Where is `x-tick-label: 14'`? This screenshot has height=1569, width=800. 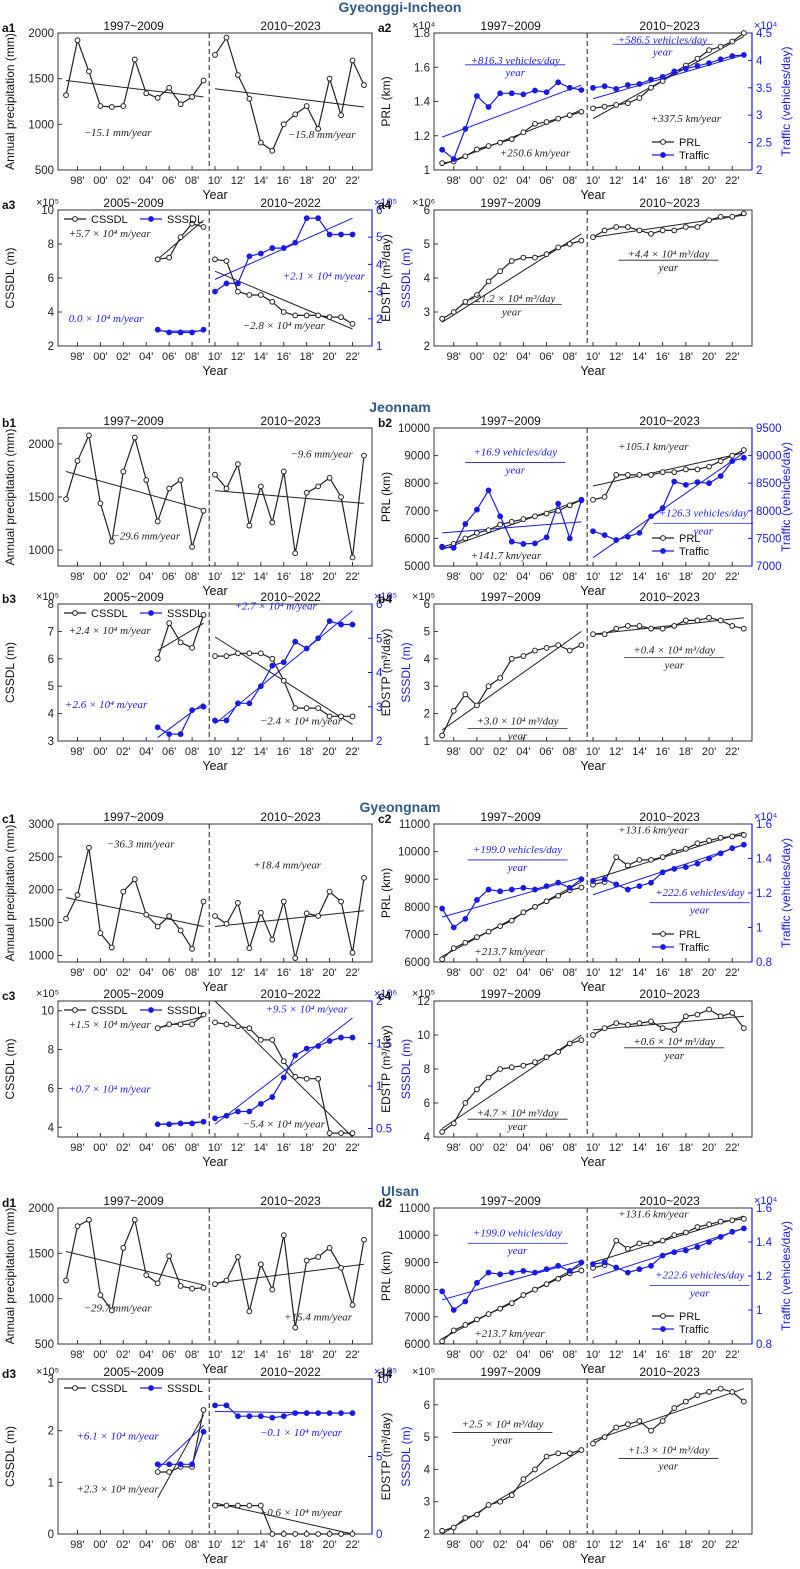 x-tick-label: 14' is located at coordinates (261, 973).